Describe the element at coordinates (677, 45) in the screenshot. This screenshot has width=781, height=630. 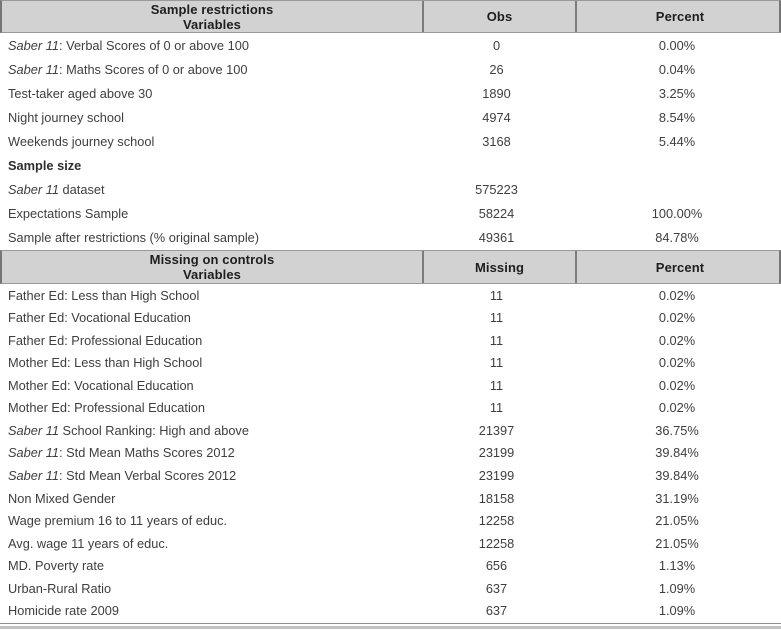
I see `row-percent-value: 0.00%` at that location.